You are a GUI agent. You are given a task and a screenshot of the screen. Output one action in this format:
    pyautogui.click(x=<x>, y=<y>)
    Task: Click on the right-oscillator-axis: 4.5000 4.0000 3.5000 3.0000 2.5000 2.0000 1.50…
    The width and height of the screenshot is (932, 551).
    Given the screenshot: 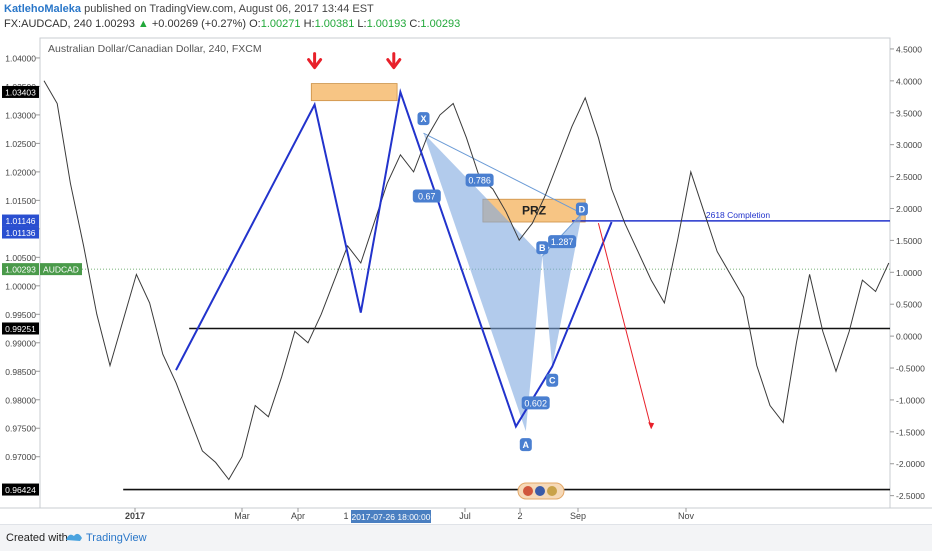 What is the action you would take?
    pyautogui.click(x=907, y=272)
    